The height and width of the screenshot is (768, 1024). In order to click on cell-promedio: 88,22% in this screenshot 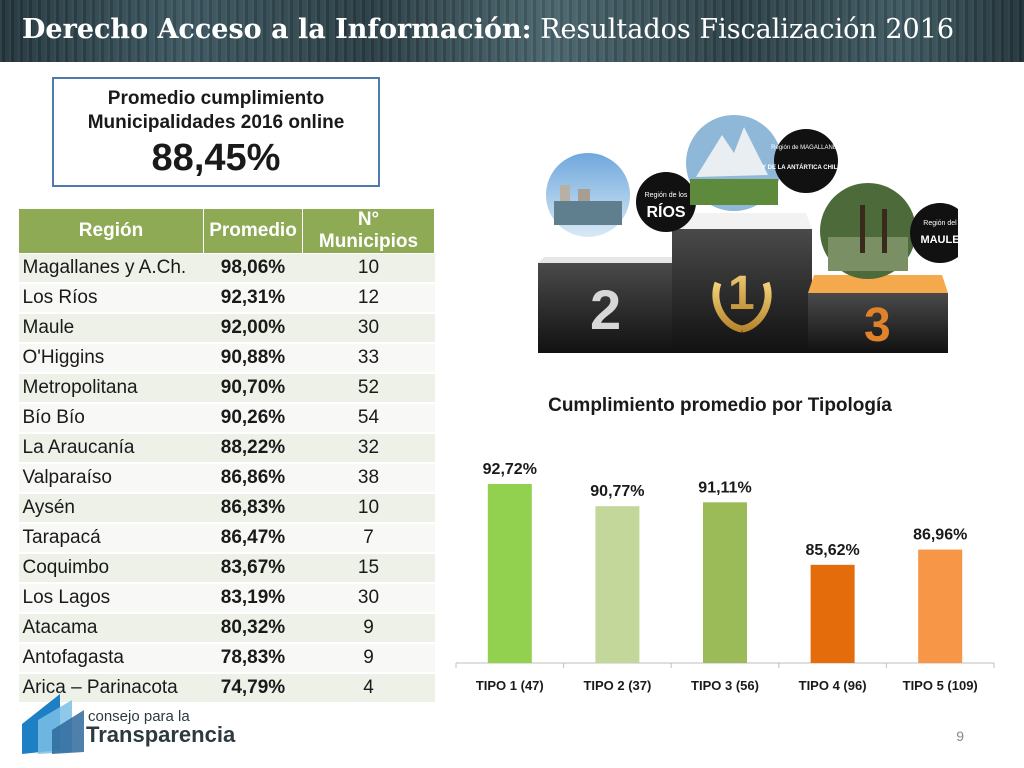, I will do `click(253, 448)`.